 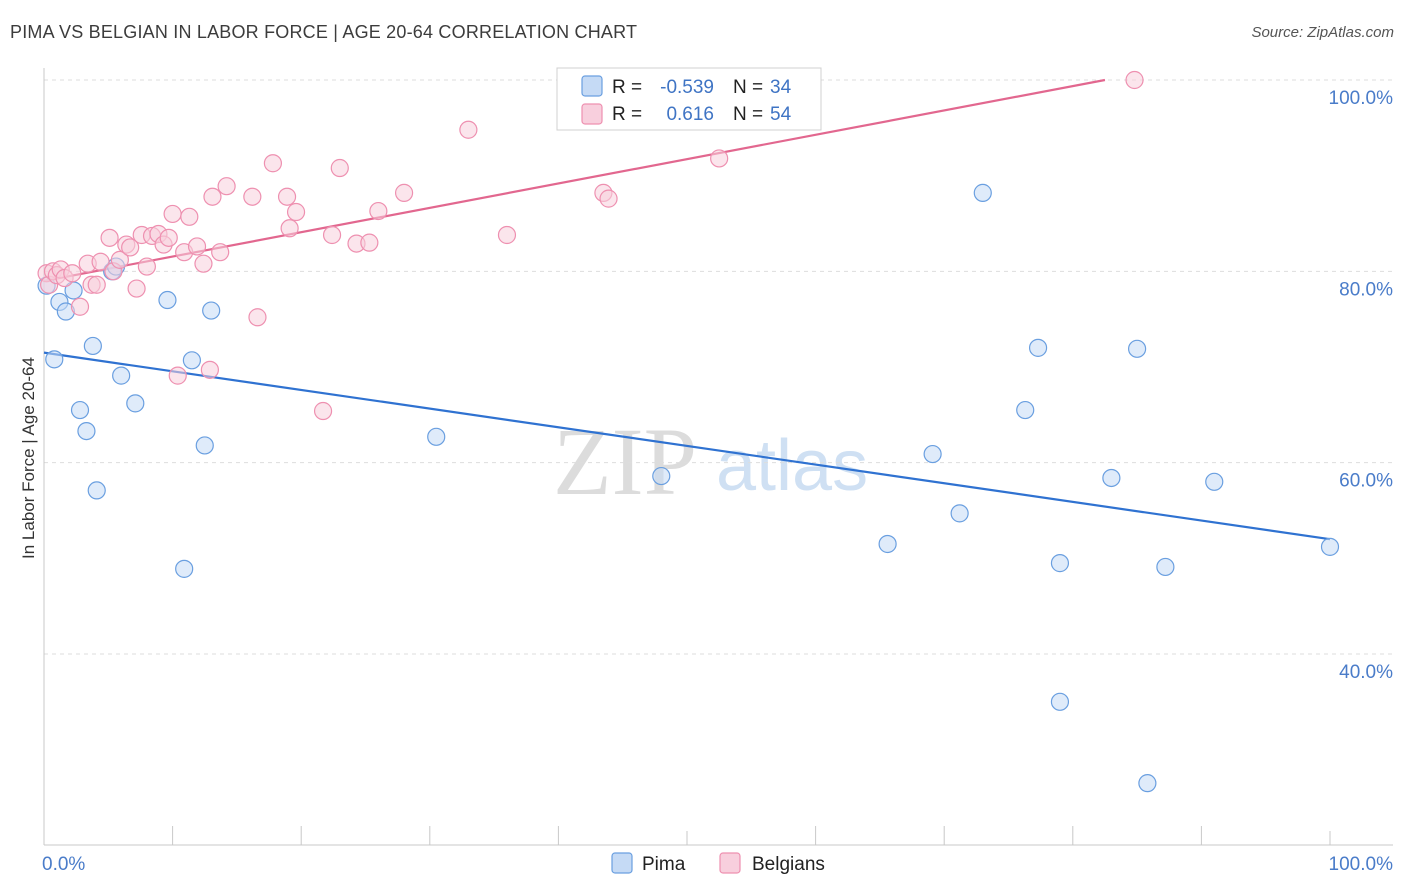 What do you see at coordinates (1361, 864) in the screenshot?
I see `x-tick-label-max: 100.0%` at bounding box center [1361, 864].